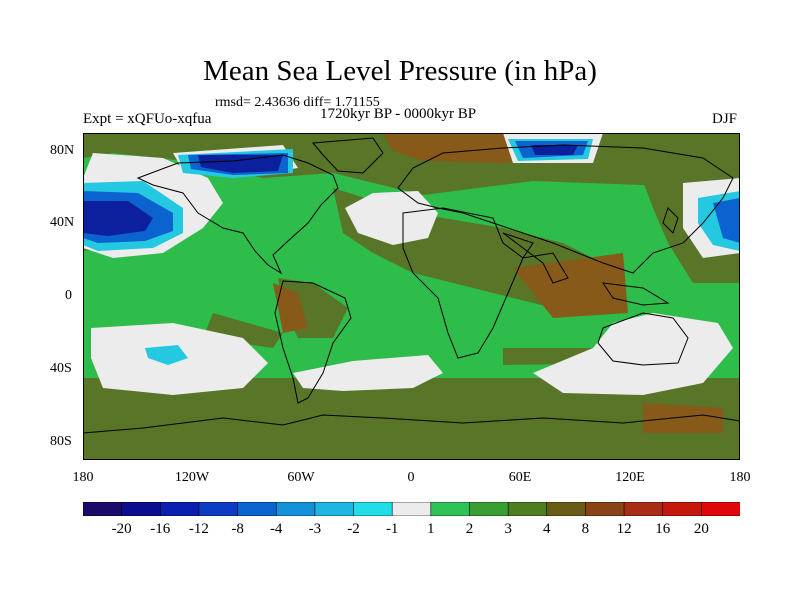  Describe the element at coordinates (62, 150) in the screenshot. I see `lat-tick: 80N` at that location.